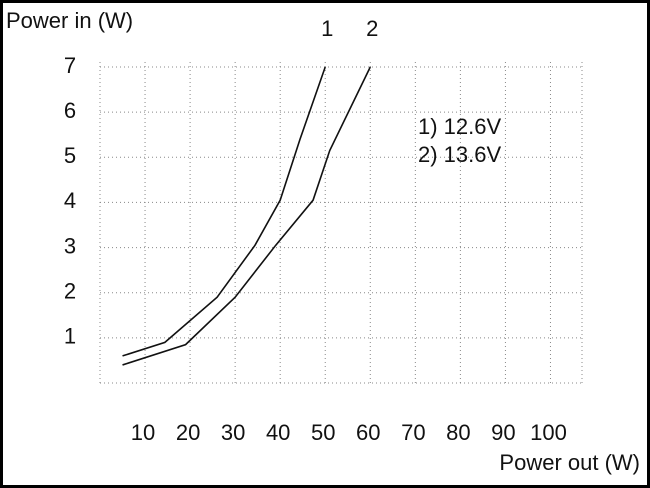 The height and width of the screenshot is (488, 650). I want to click on x-tick-label: 60, so click(368, 432).